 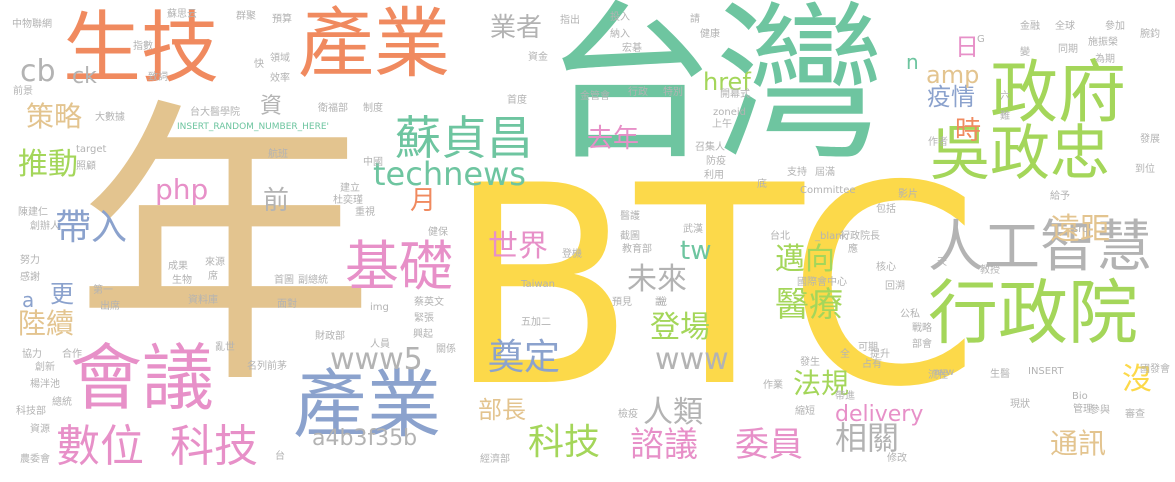 What do you see at coordinates (1025, 52) in the screenshot?
I see `cloud-word: 變` at bounding box center [1025, 52].